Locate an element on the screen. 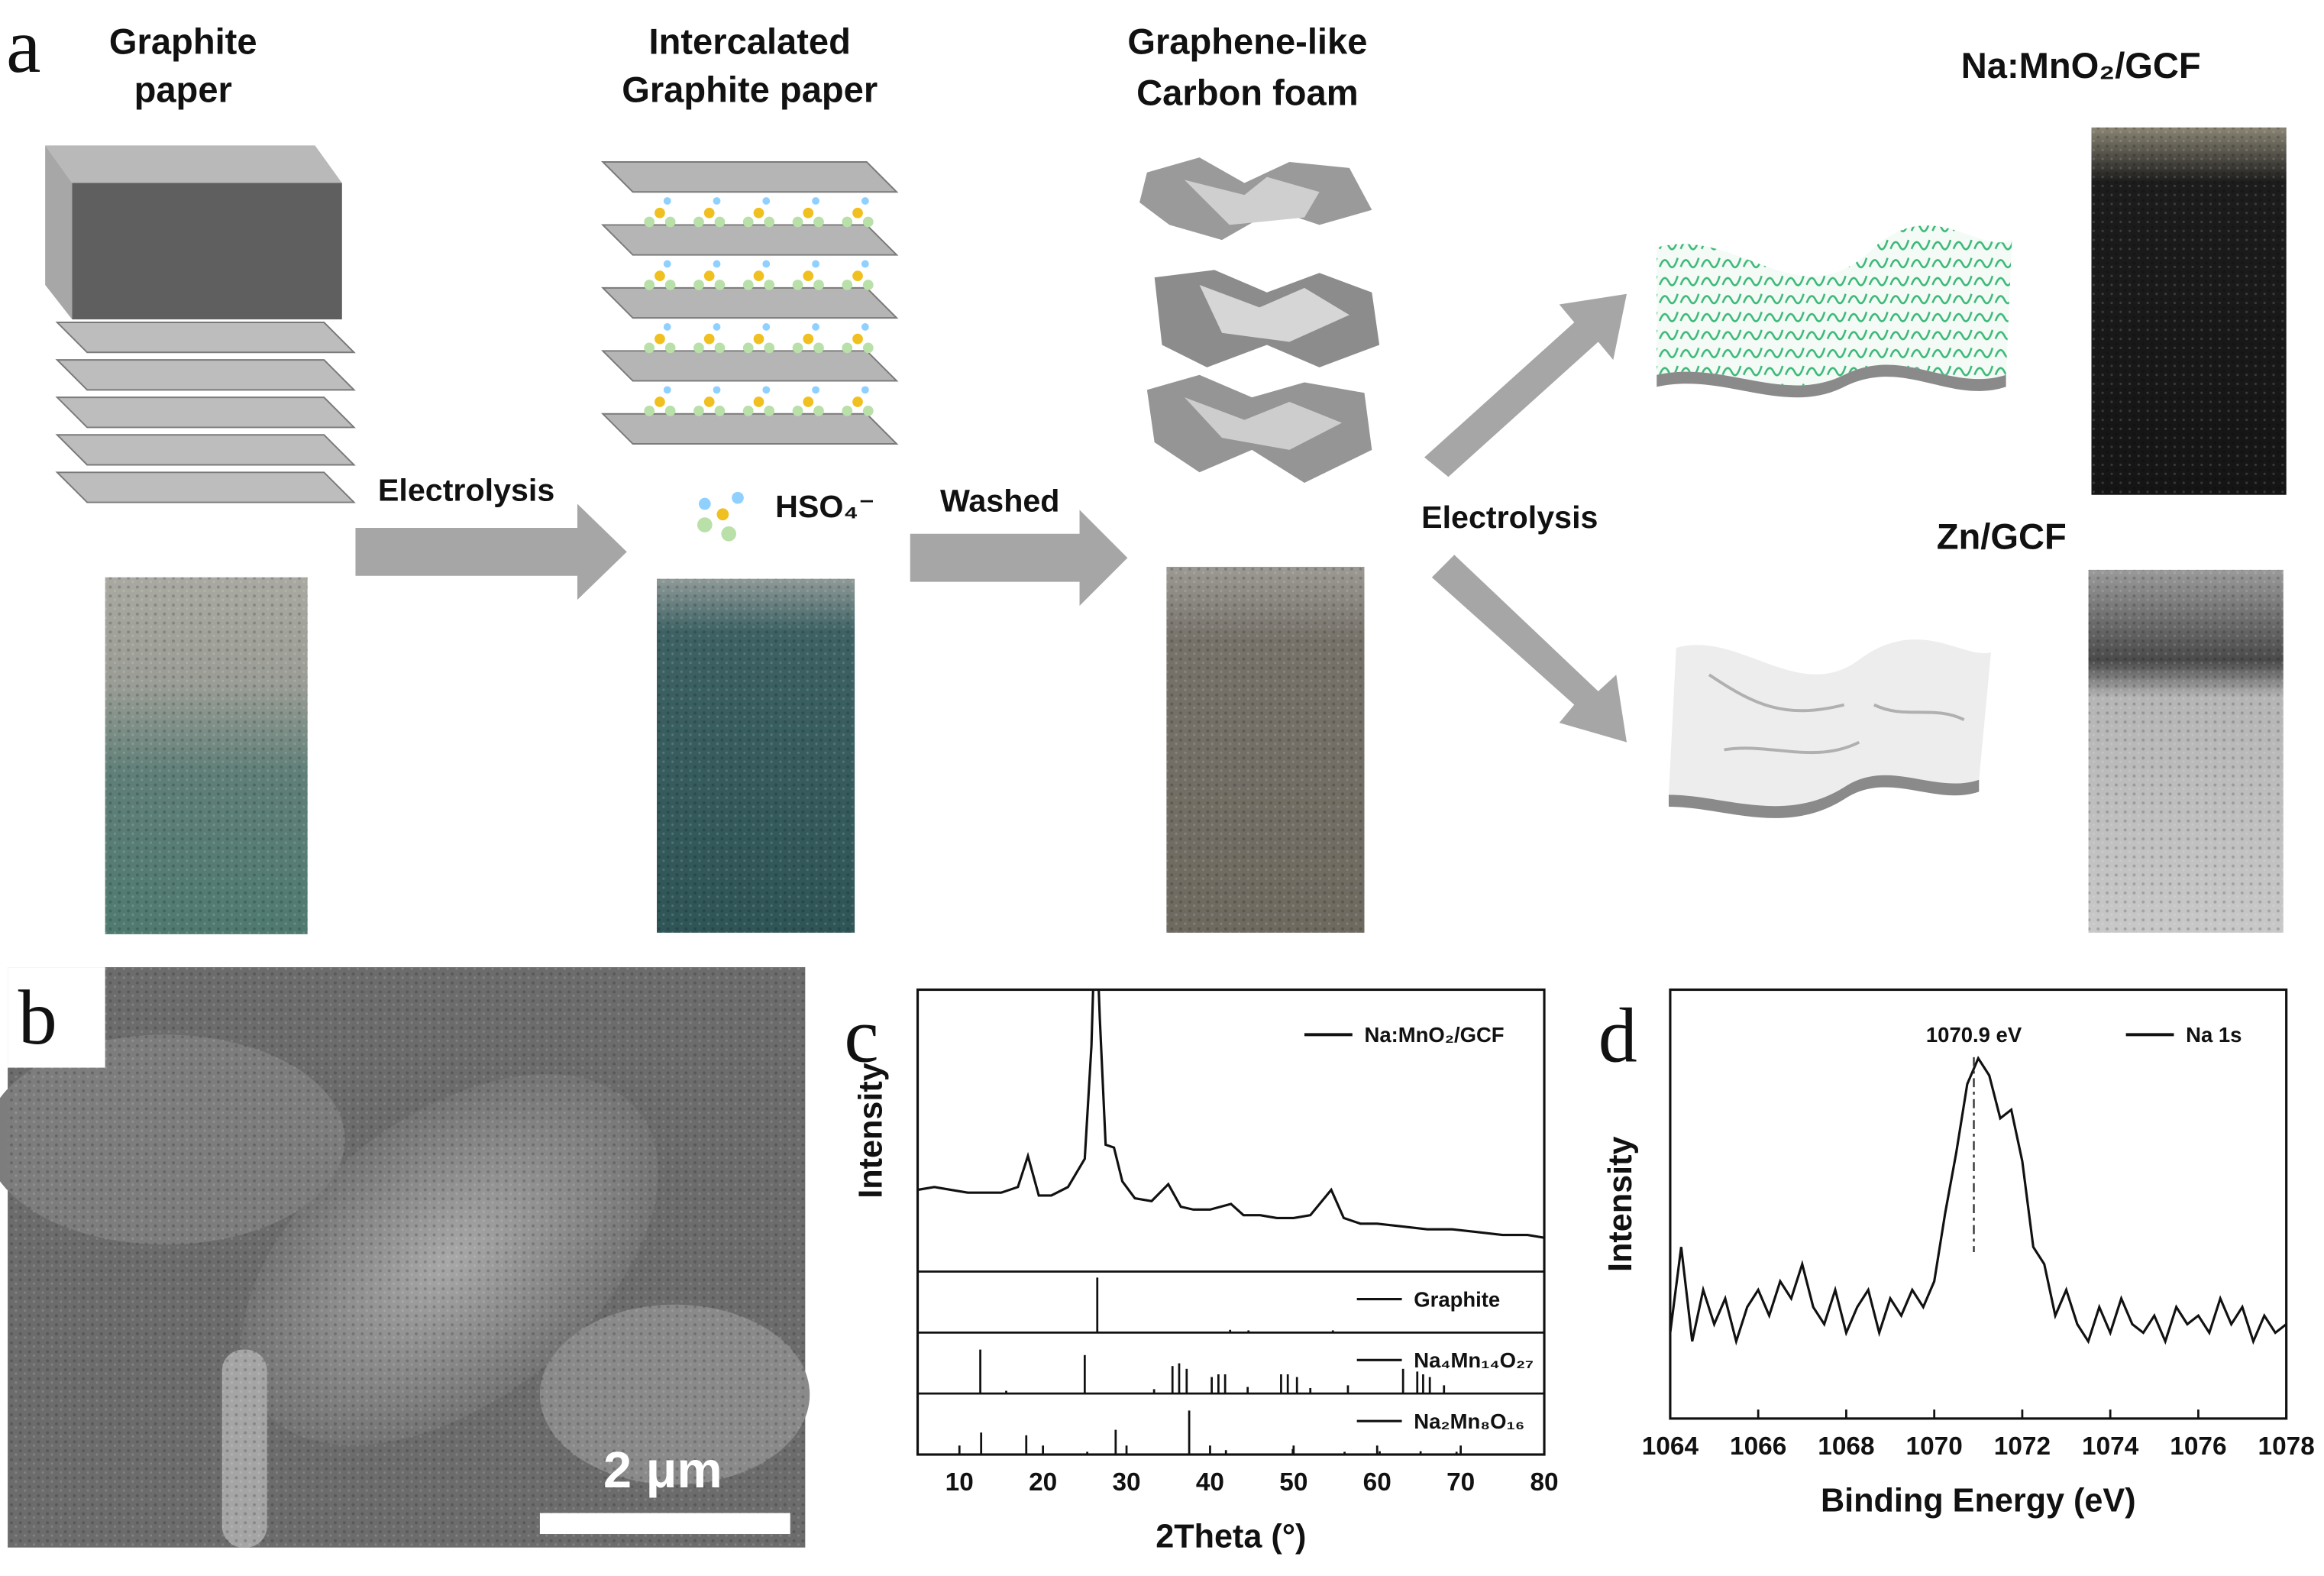  x-tick-label: 1074 is located at coordinates (2110, 1446).